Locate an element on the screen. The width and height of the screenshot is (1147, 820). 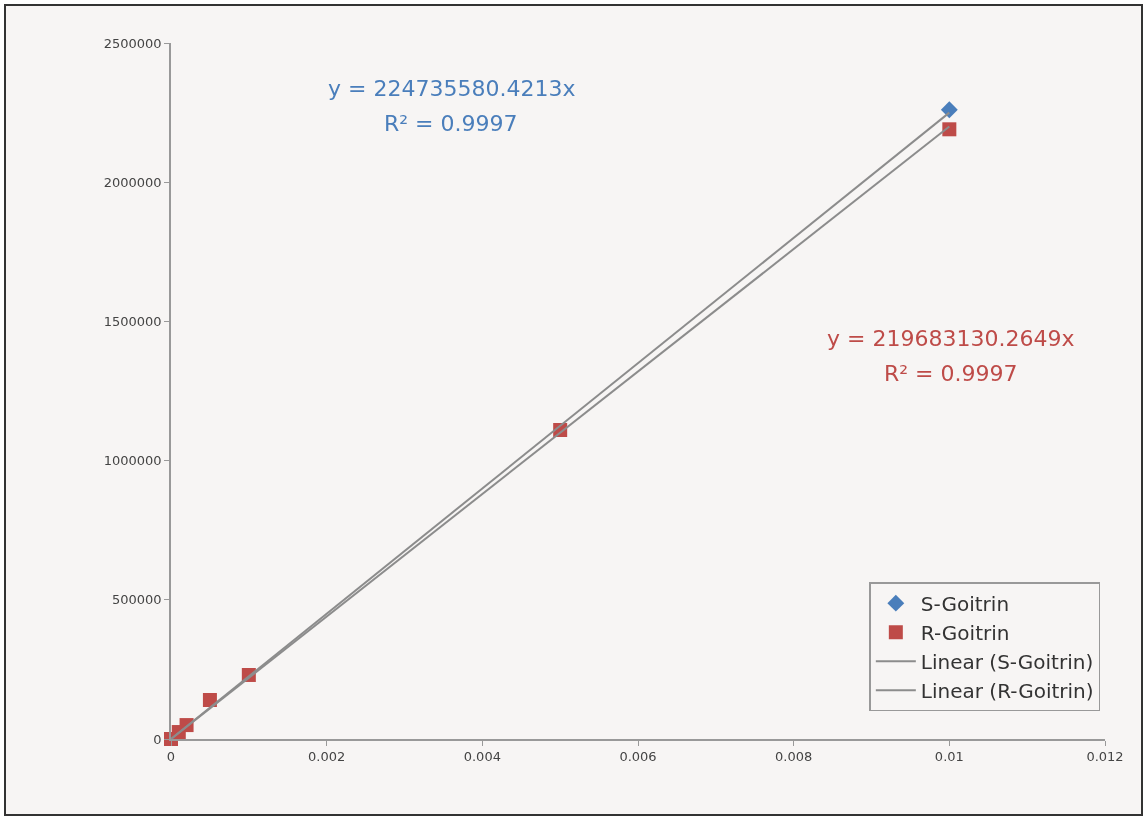
legend-label: R-Goitrin is located at coordinates (965, 632).